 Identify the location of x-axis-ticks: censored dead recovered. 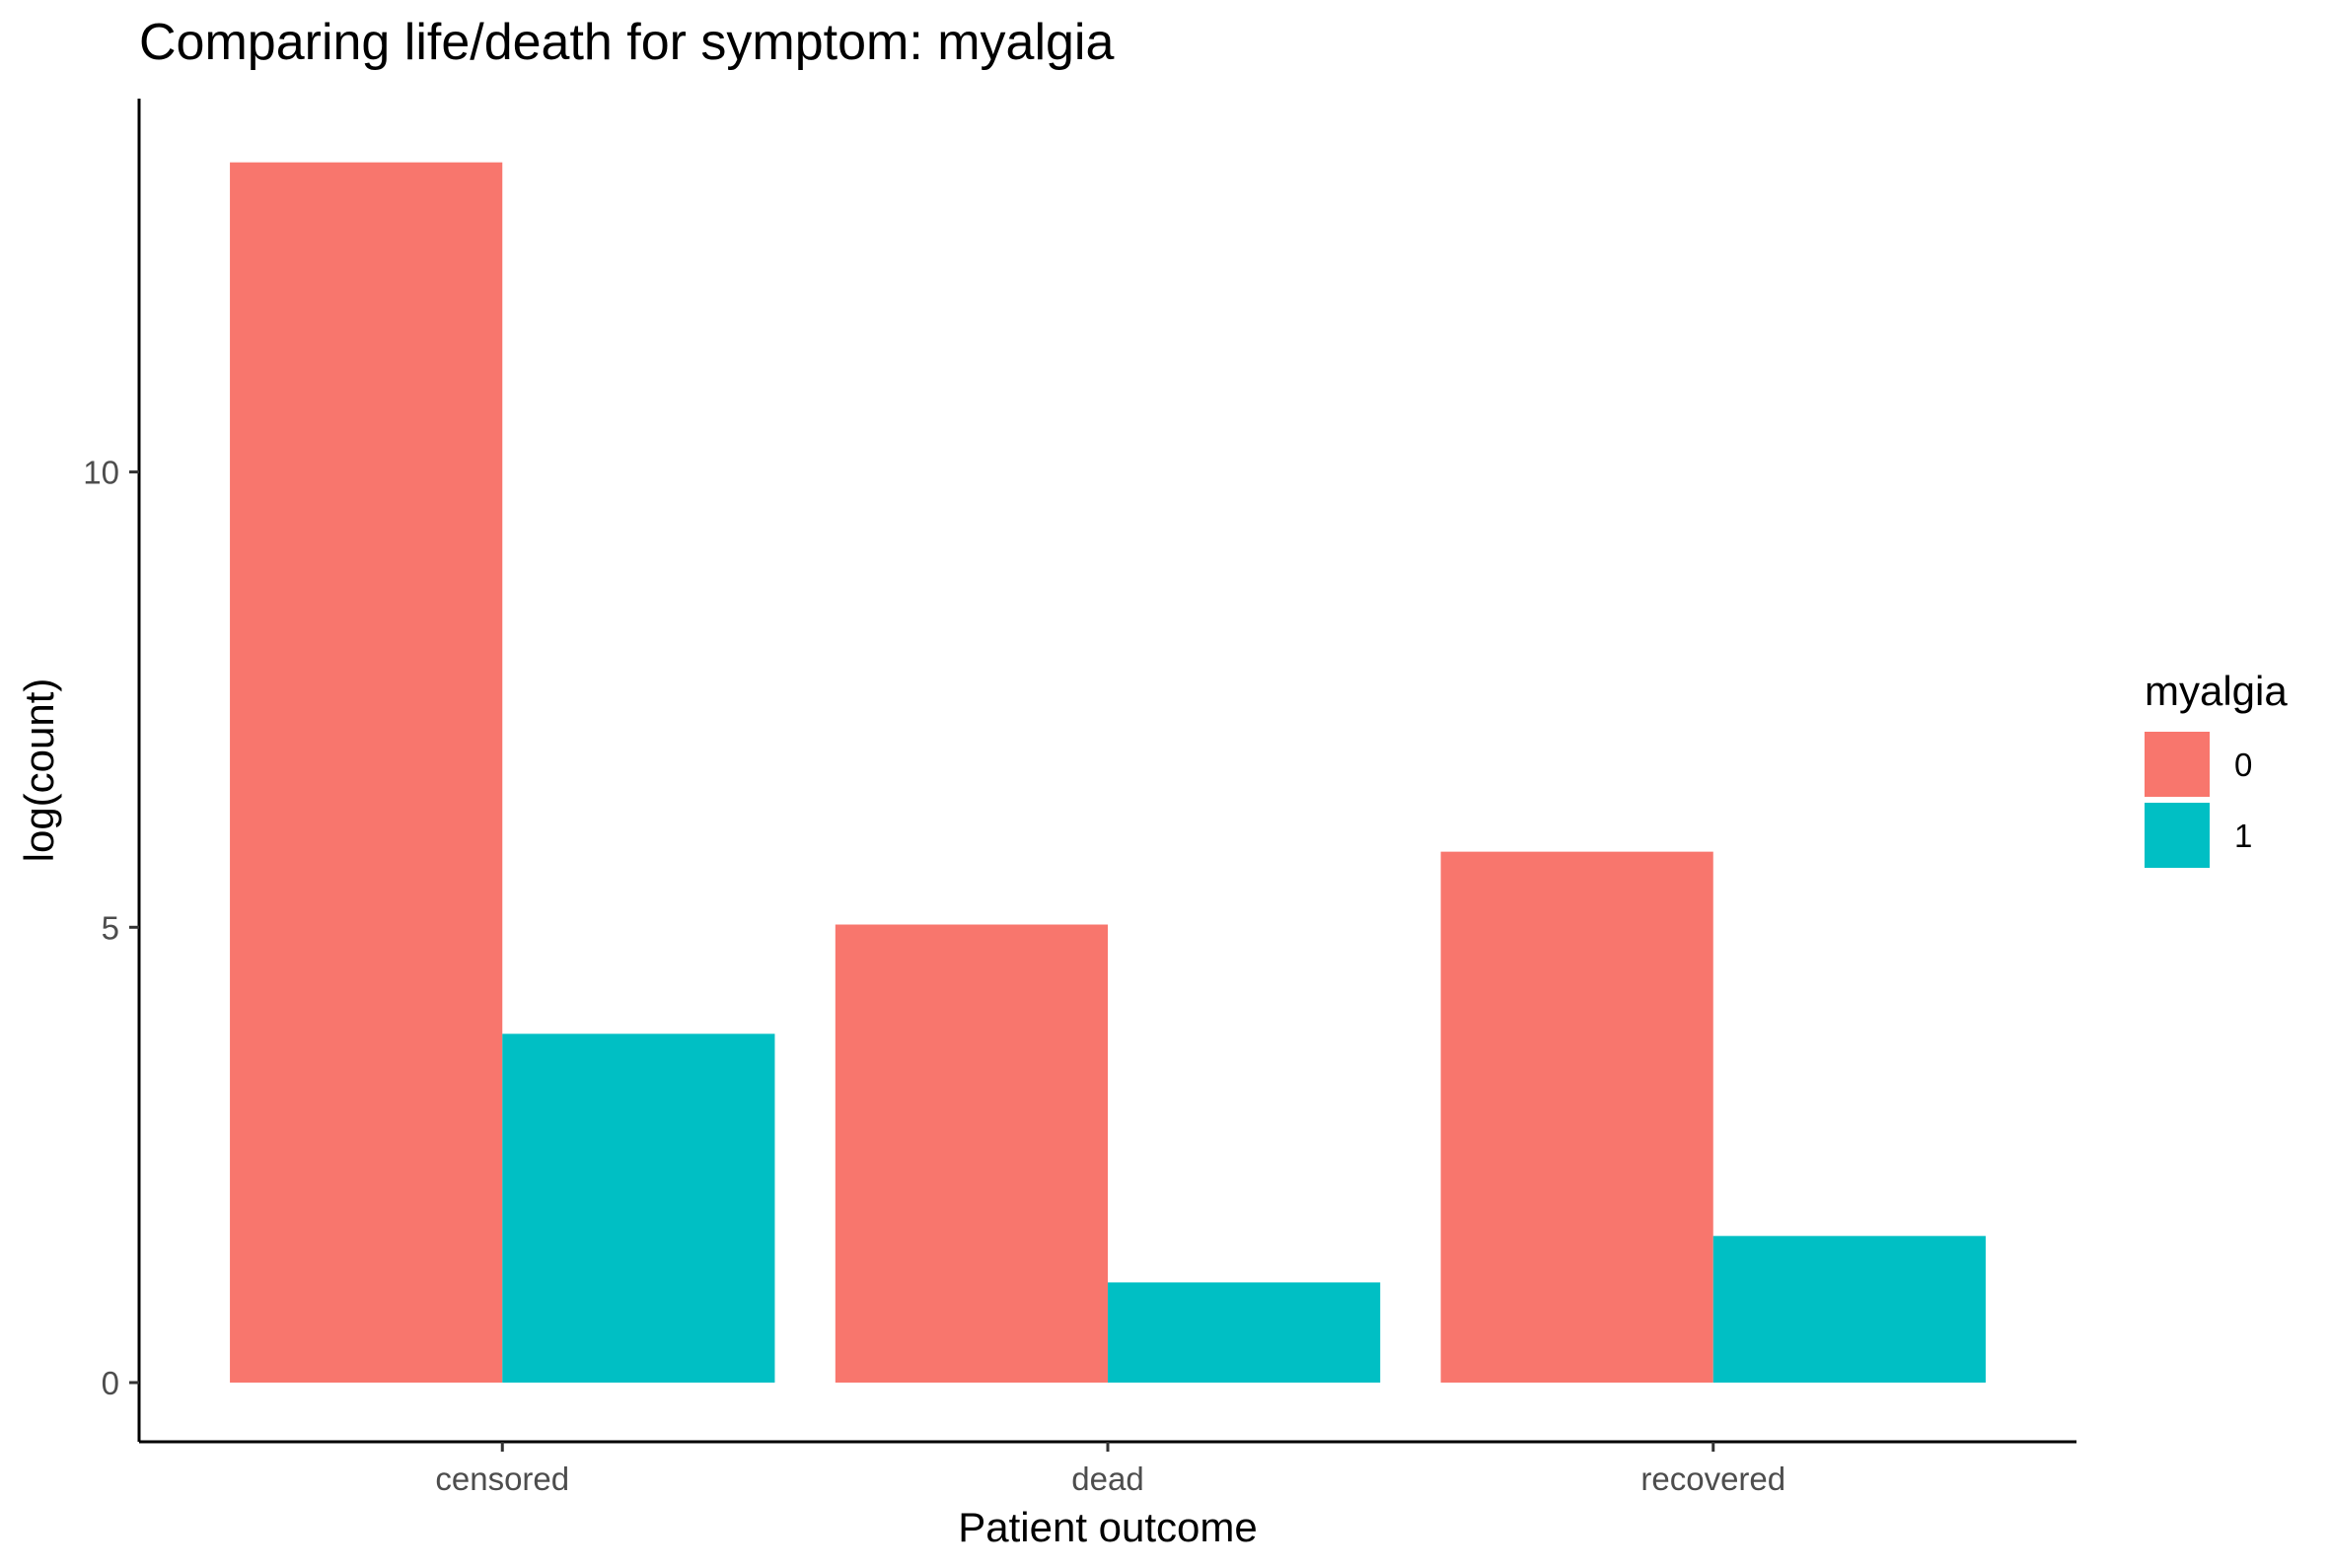
(1110, 1469).